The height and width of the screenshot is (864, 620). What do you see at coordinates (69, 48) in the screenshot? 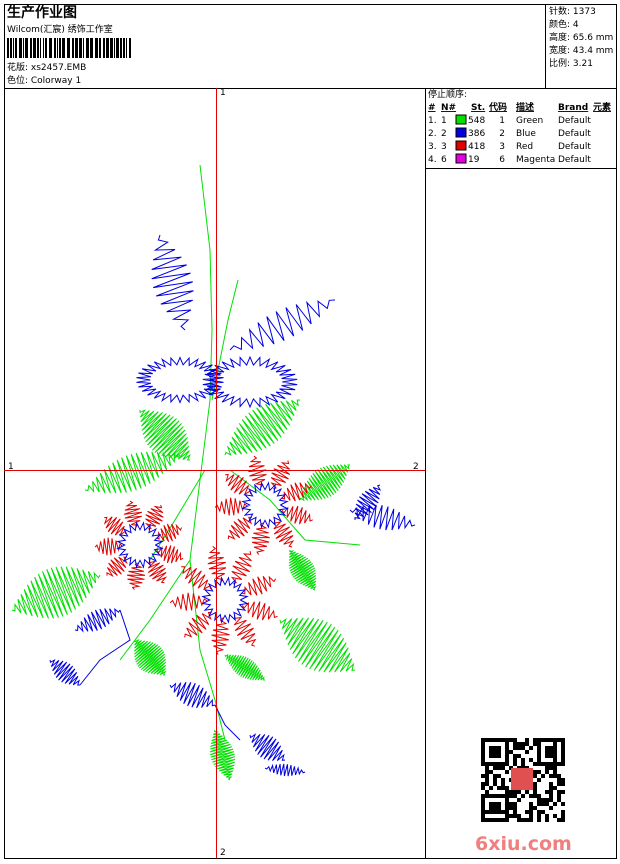
I see `barcode` at bounding box center [69, 48].